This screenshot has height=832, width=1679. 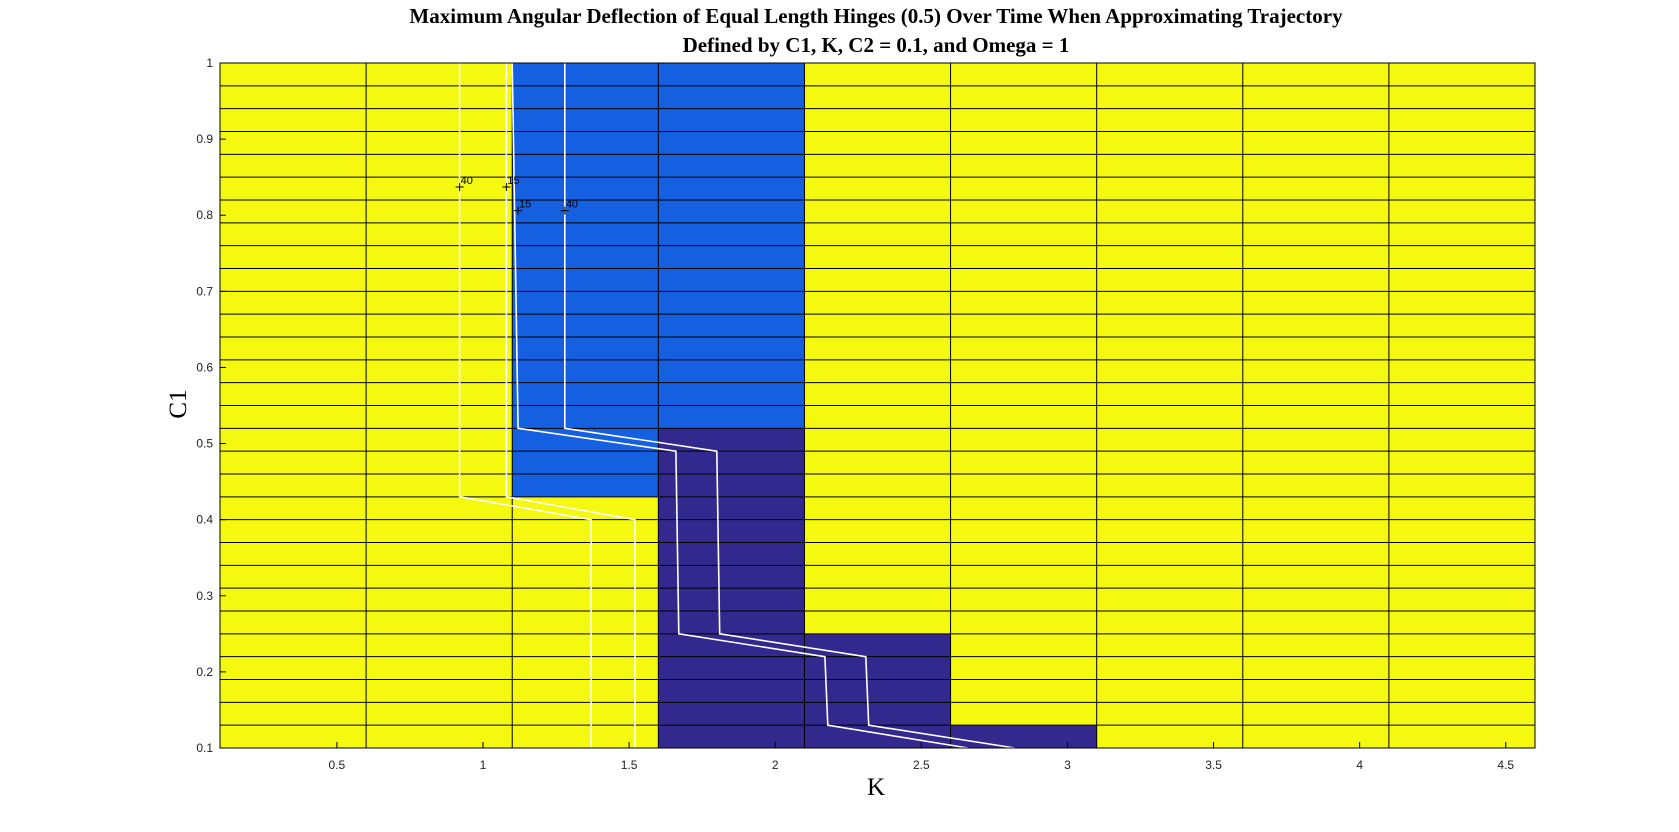 What do you see at coordinates (775, 765) in the screenshot?
I see `x-tick-label: 2` at bounding box center [775, 765].